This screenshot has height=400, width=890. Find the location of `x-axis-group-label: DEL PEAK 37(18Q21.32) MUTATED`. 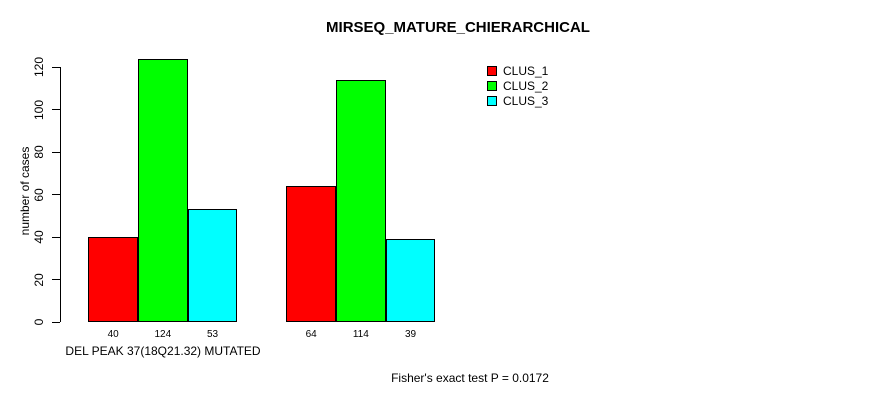

x-axis-group-label: DEL PEAK 37(18Q21.32) MUTATED is located at coordinates (163, 351).